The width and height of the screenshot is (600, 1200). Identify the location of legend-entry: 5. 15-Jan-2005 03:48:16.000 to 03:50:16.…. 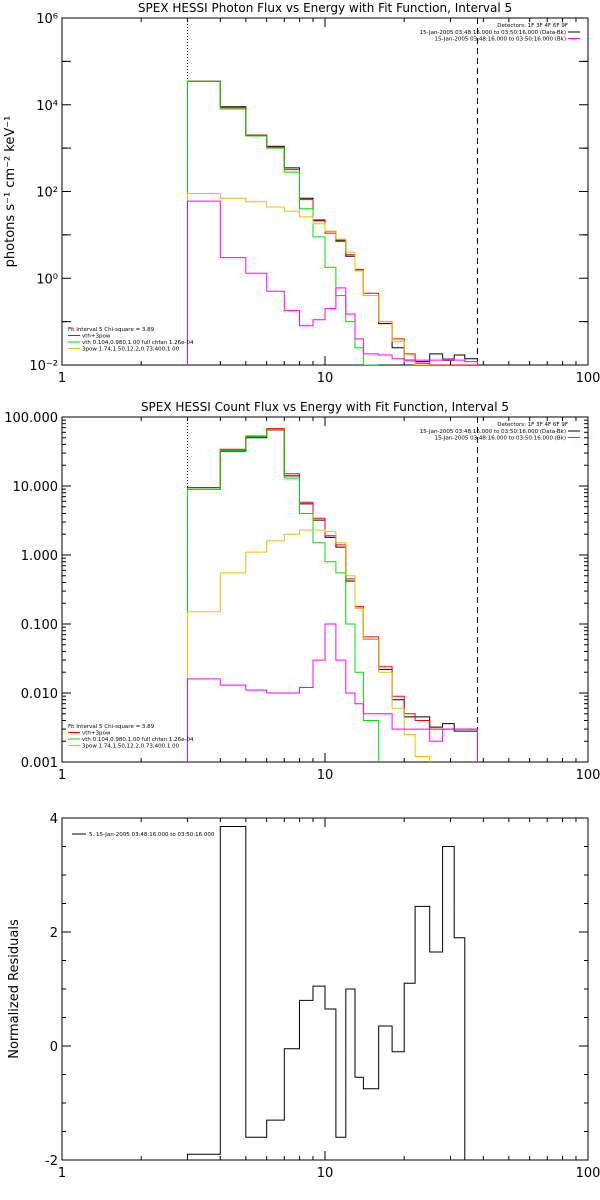
(152, 835).